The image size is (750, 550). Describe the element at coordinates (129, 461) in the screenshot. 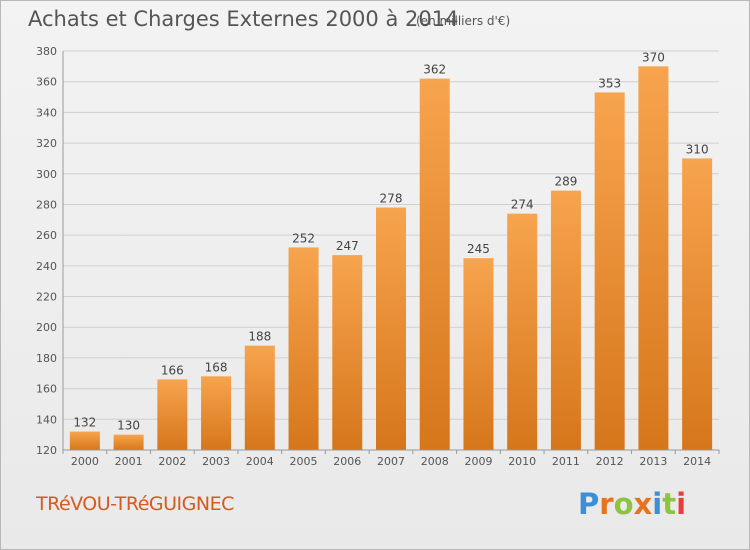

I see `x-tick-label: 2001` at that location.